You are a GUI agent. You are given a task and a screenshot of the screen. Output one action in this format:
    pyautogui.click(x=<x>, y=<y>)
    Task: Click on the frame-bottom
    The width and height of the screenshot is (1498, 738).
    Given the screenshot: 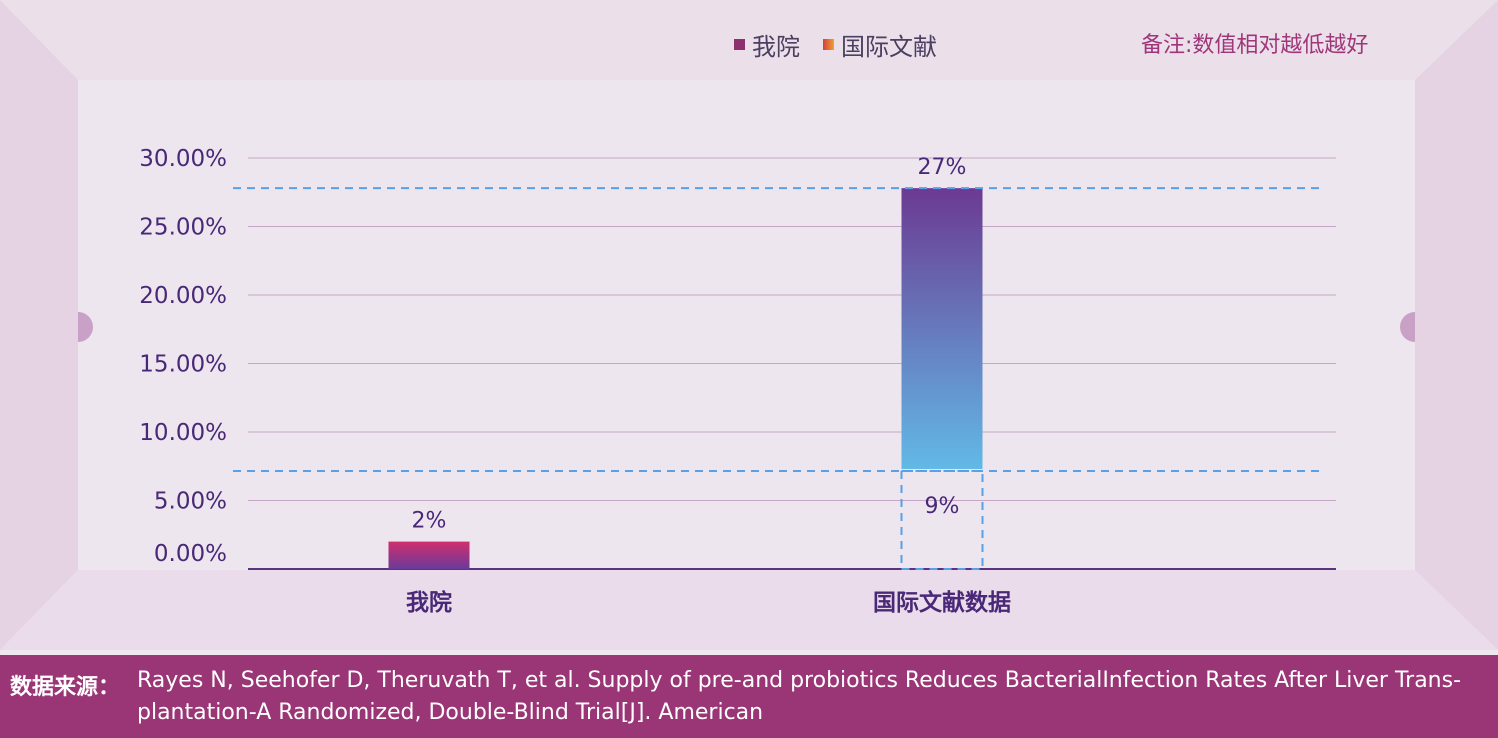 What is the action you would take?
    pyautogui.click(x=749, y=610)
    